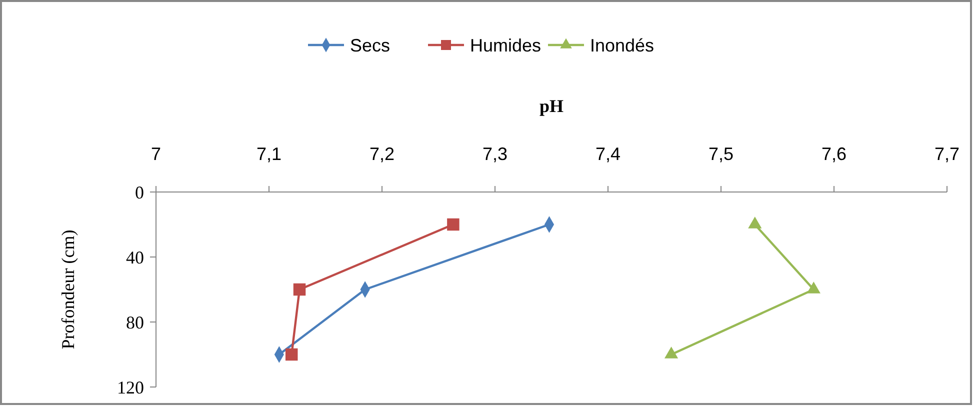  What do you see at coordinates (269, 154) in the screenshot?
I see `x-tick-label: 7,1` at bounding box center [269, 154].